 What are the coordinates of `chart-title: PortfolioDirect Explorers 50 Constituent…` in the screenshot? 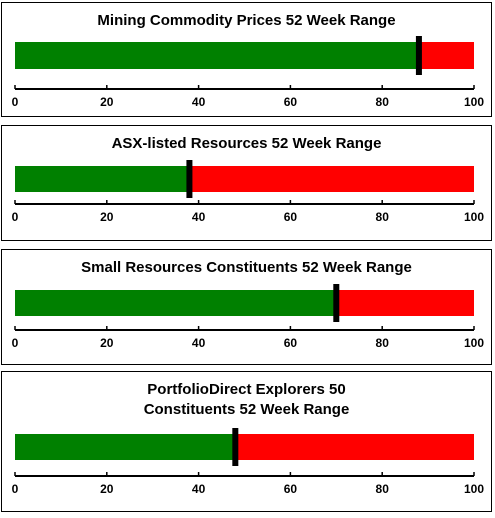 It's located at (246, 399).